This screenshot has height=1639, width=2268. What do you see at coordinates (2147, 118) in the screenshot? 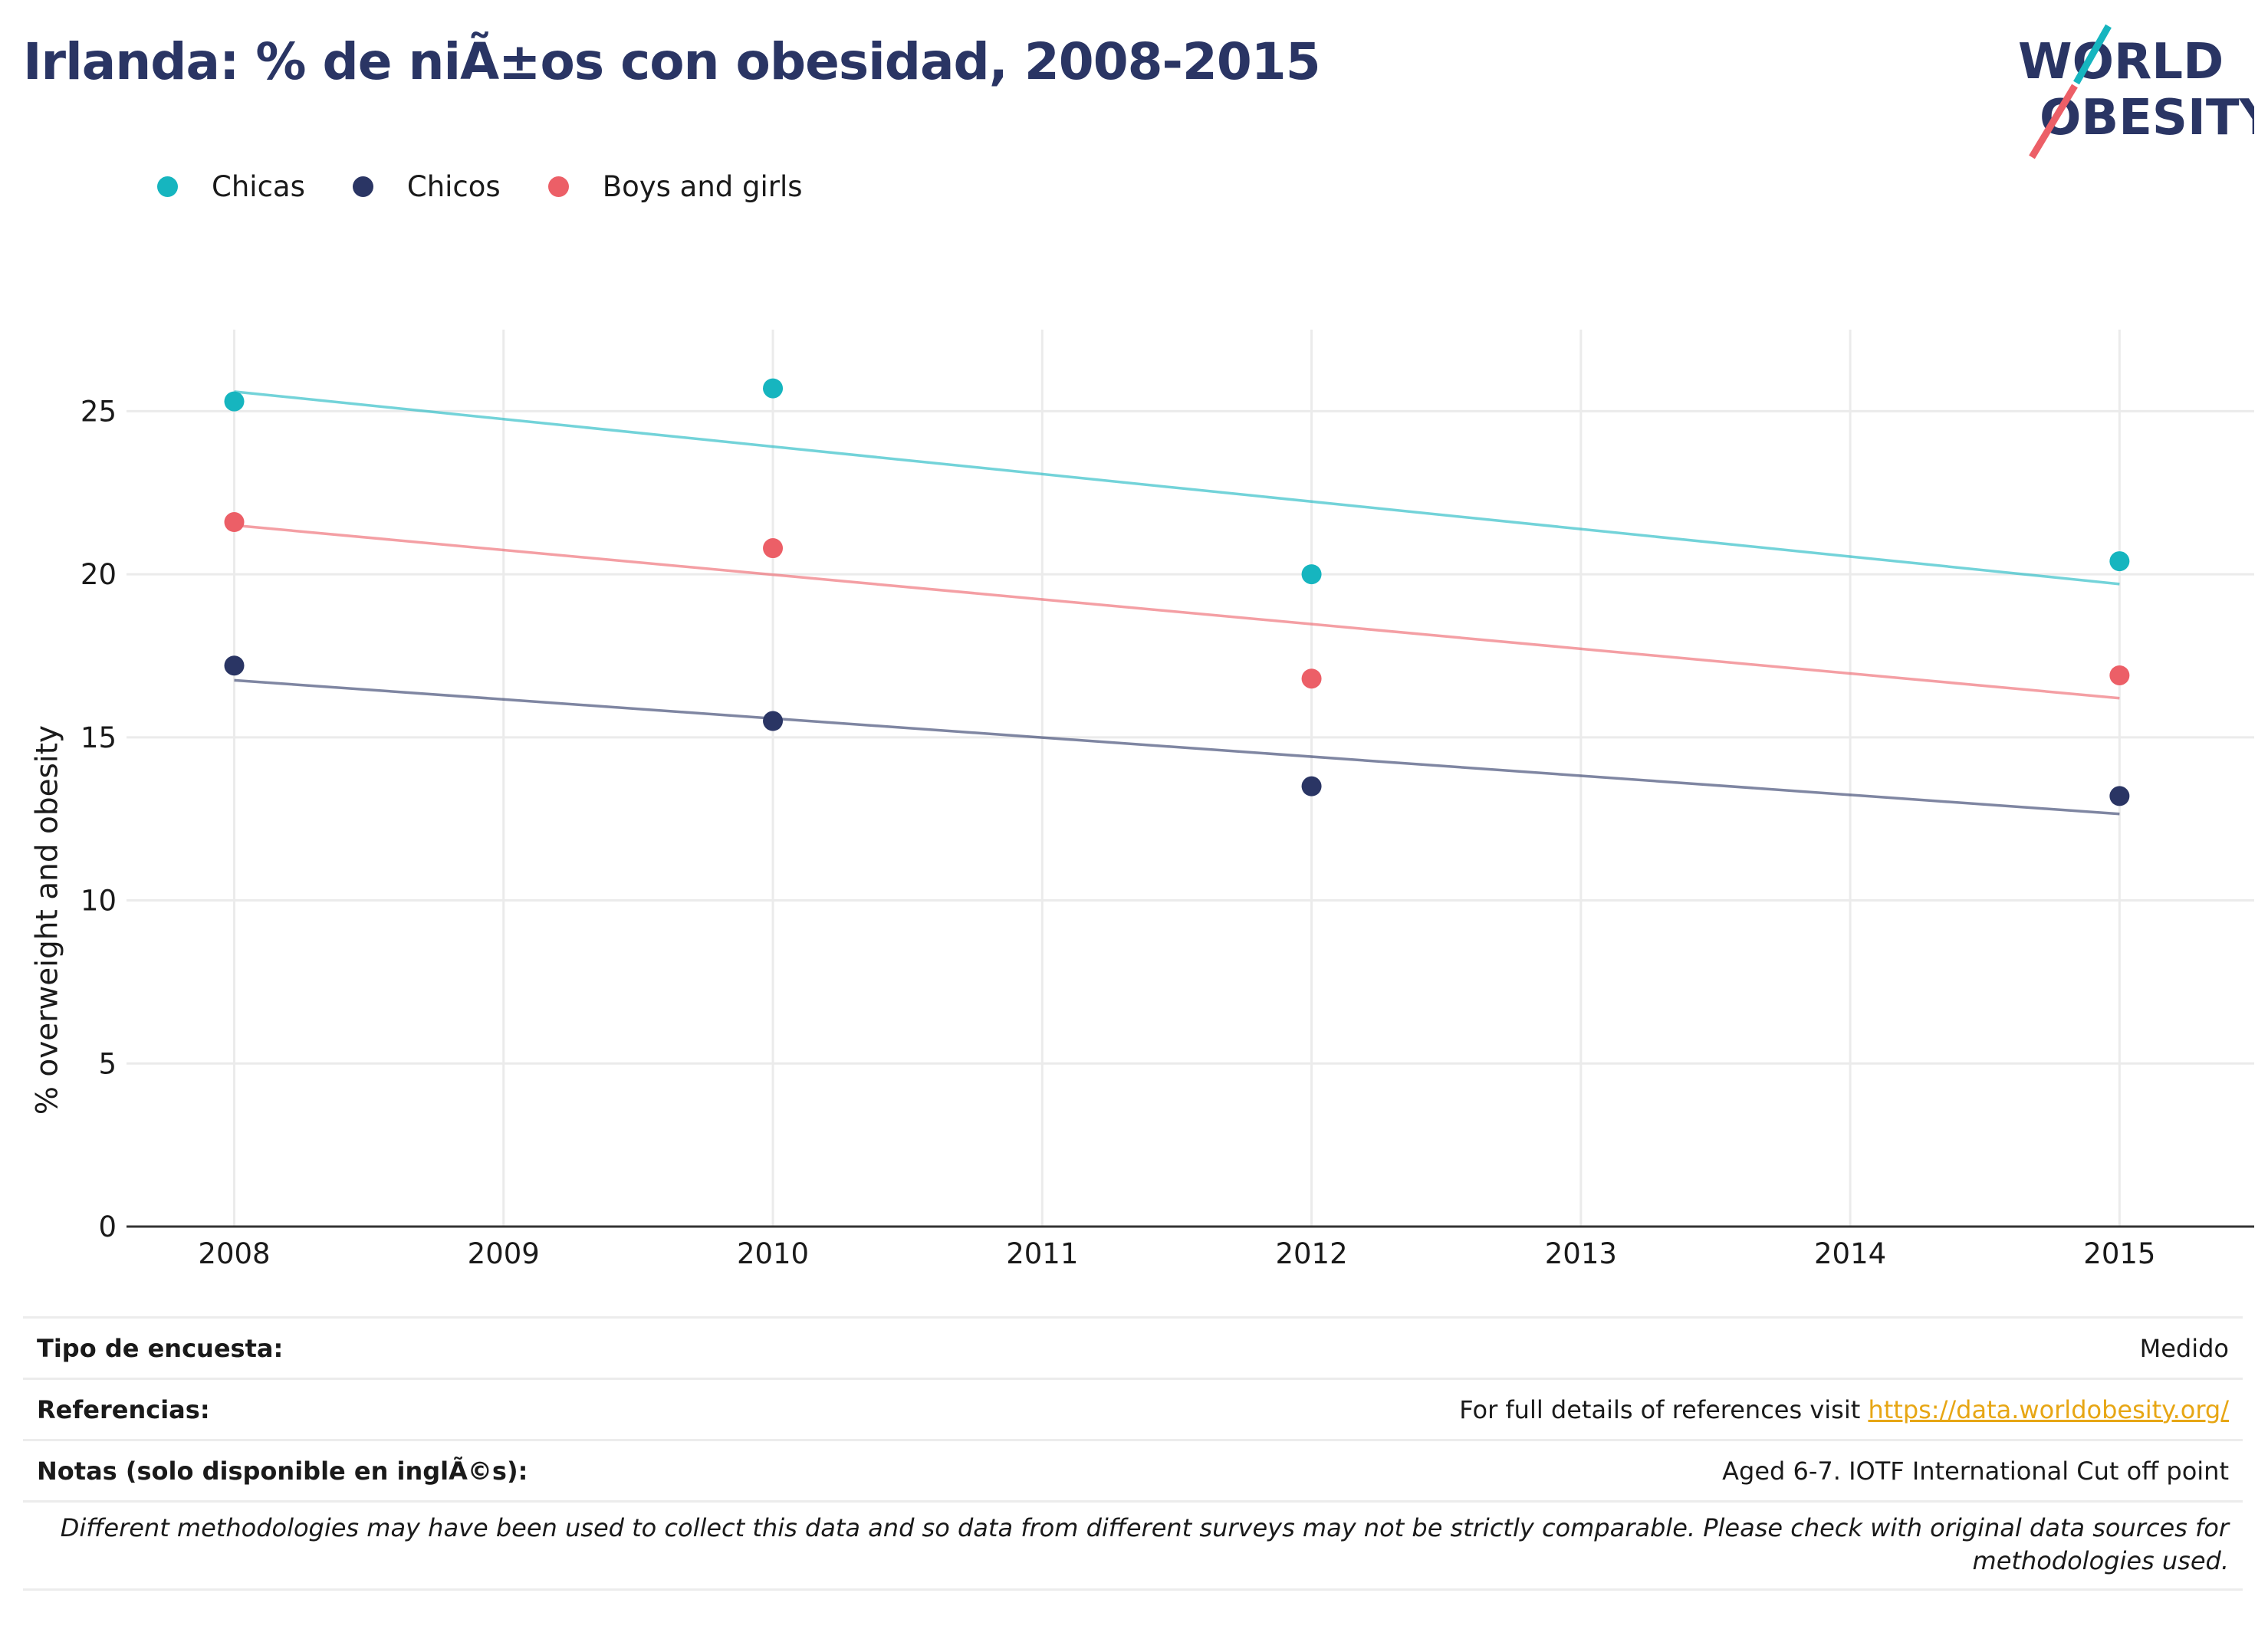
I see `logo-line2: OBESITY` at bounding box center [2147, 118].